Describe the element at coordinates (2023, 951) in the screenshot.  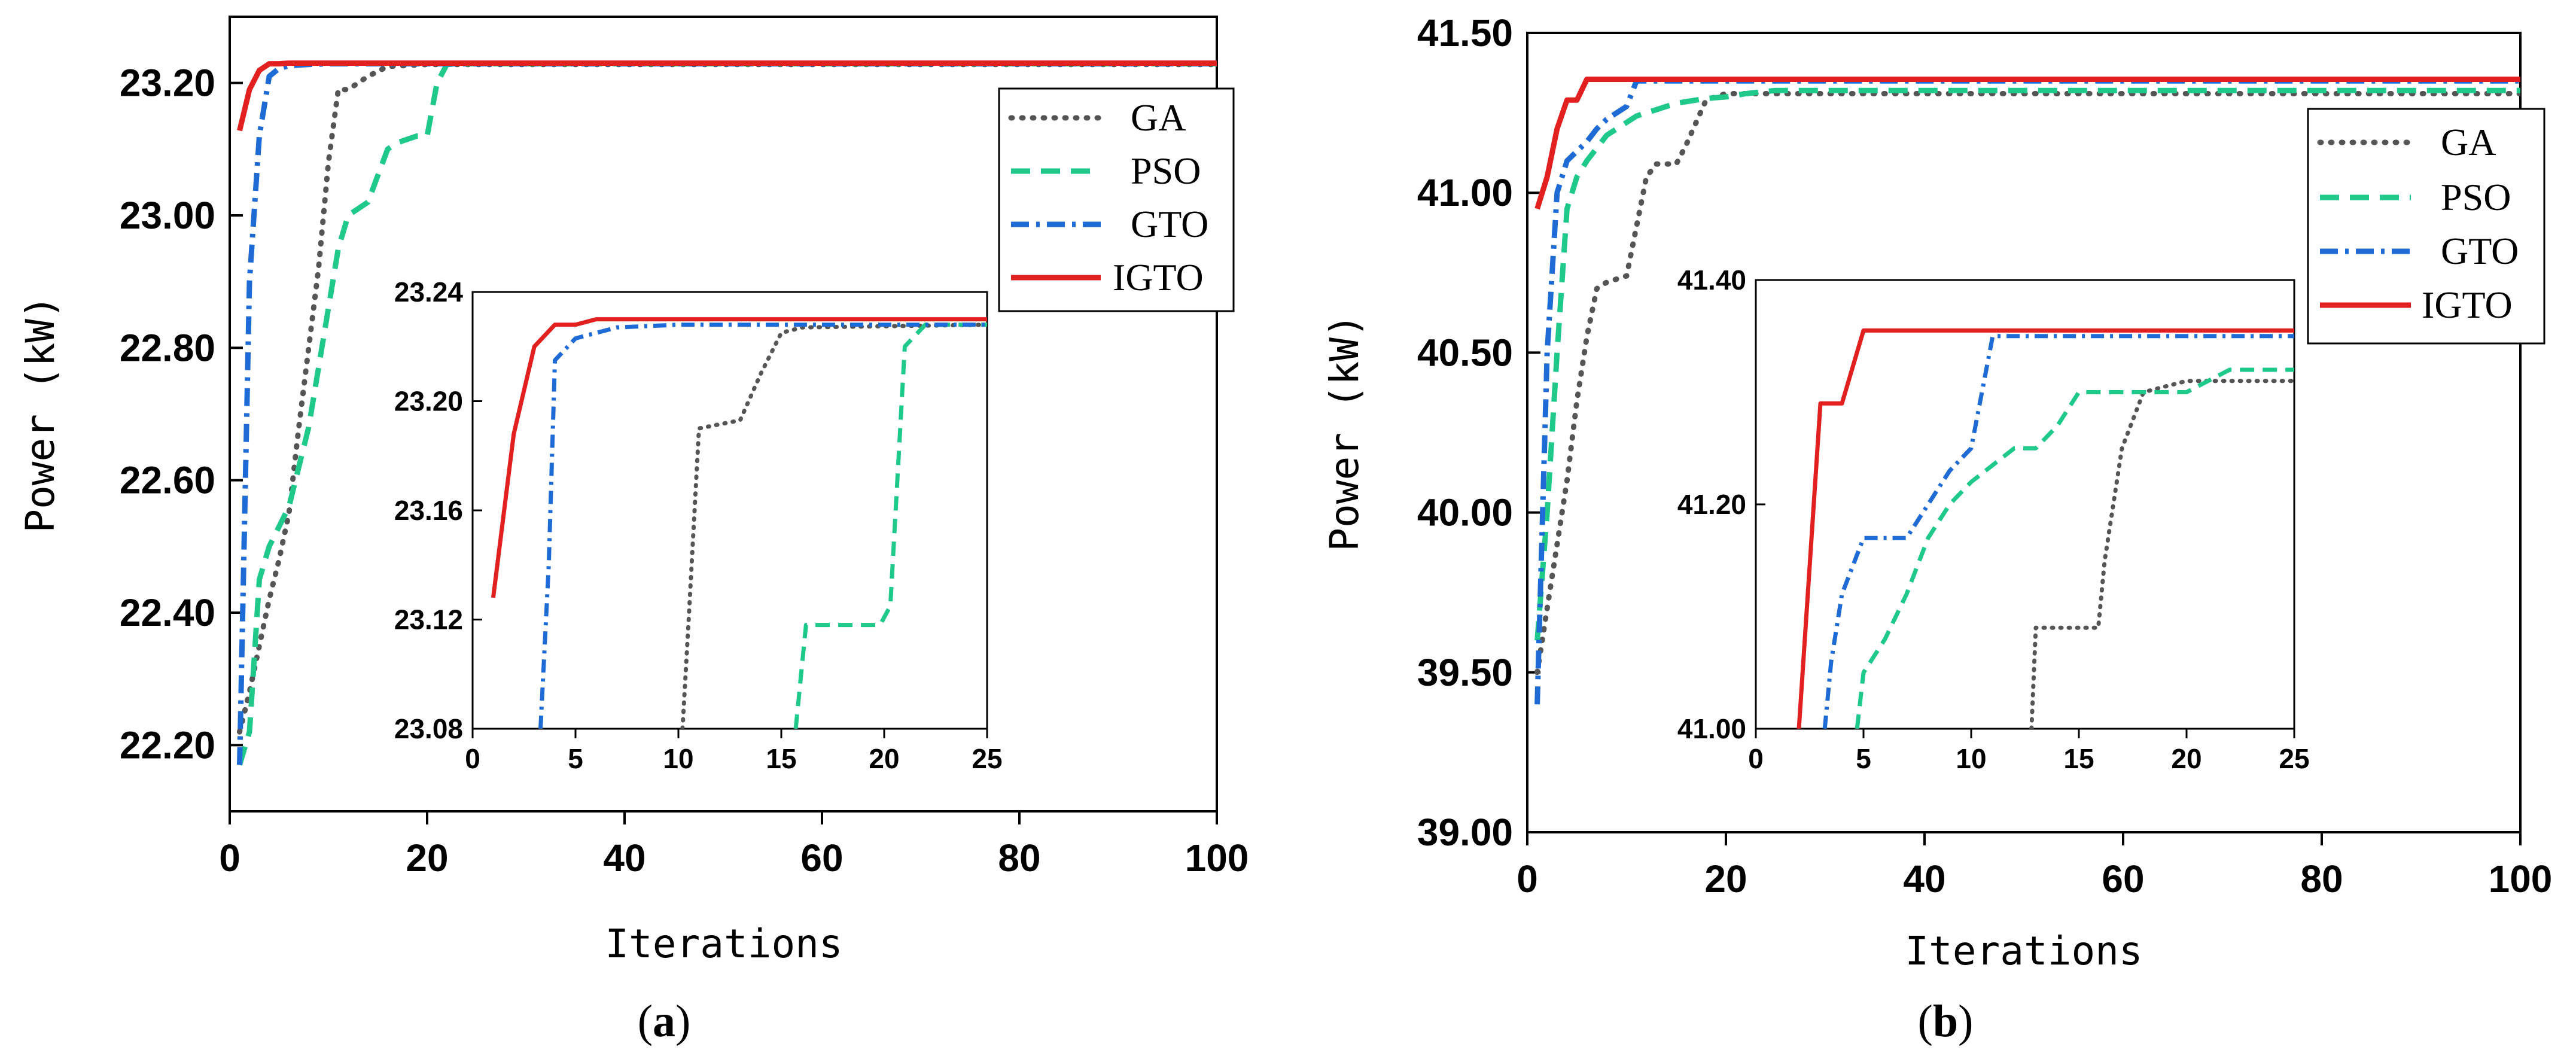
I see `x-axis-label-b: Iterations` at that location.